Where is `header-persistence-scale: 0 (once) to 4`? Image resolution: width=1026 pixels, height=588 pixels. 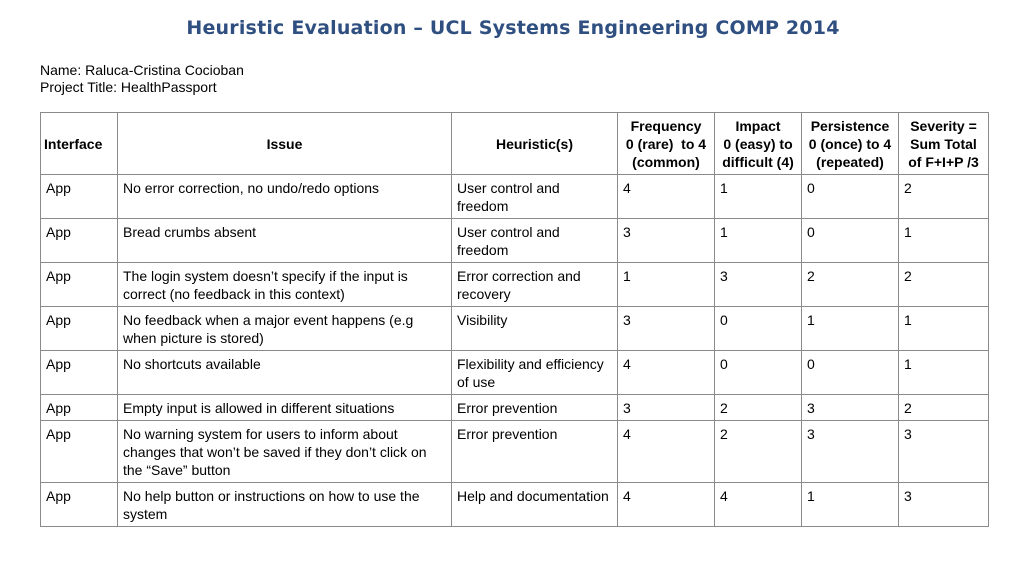 header-persistence-scale: 0 (once) to 4 is located at coordinates (850, 143).